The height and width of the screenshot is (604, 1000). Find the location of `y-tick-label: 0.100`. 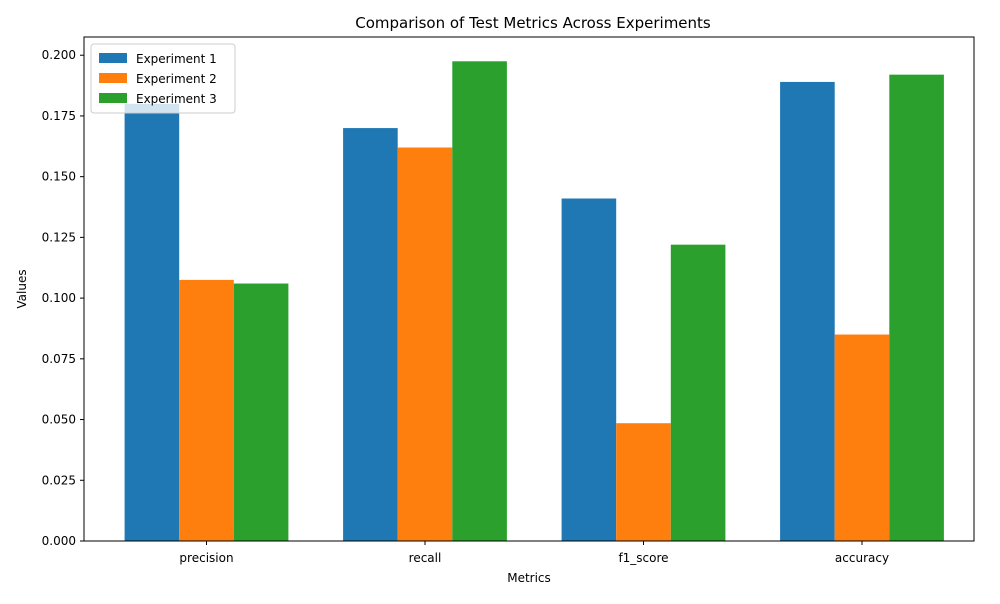

y-tick-label: 0.100 is located at coordinates (59, 298).